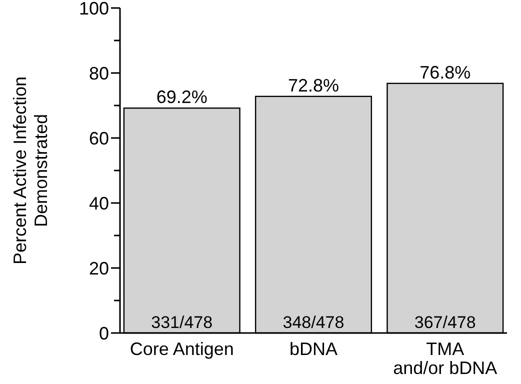  What do you see at coordinates (98, 268) in the screenshot?
I see `y-tick-label: 20` at bounding box center [98, 268].